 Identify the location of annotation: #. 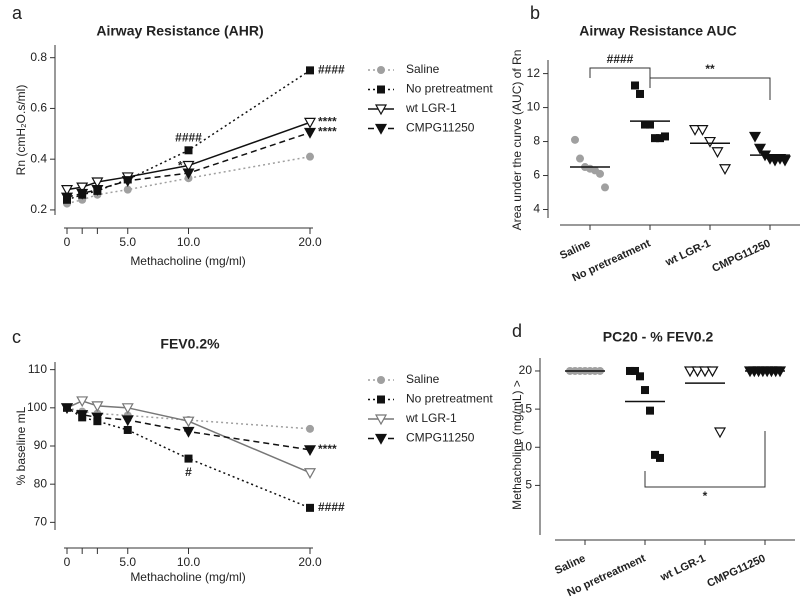
(188, 472).